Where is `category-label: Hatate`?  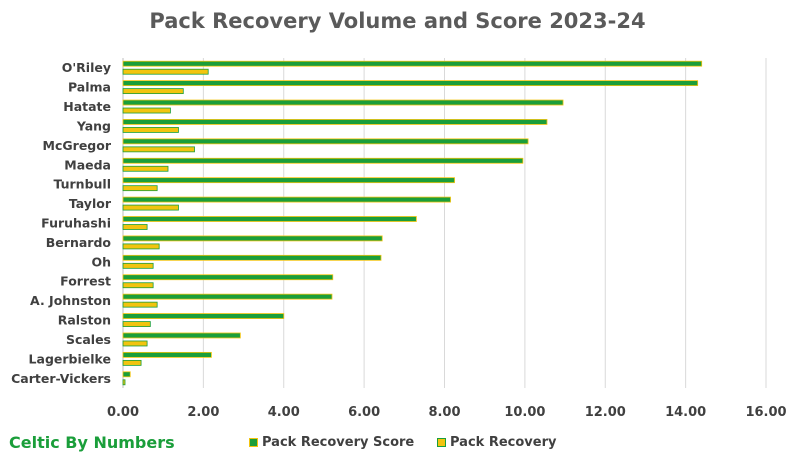
category-label: Hatate is located at coordinates (87, 106).